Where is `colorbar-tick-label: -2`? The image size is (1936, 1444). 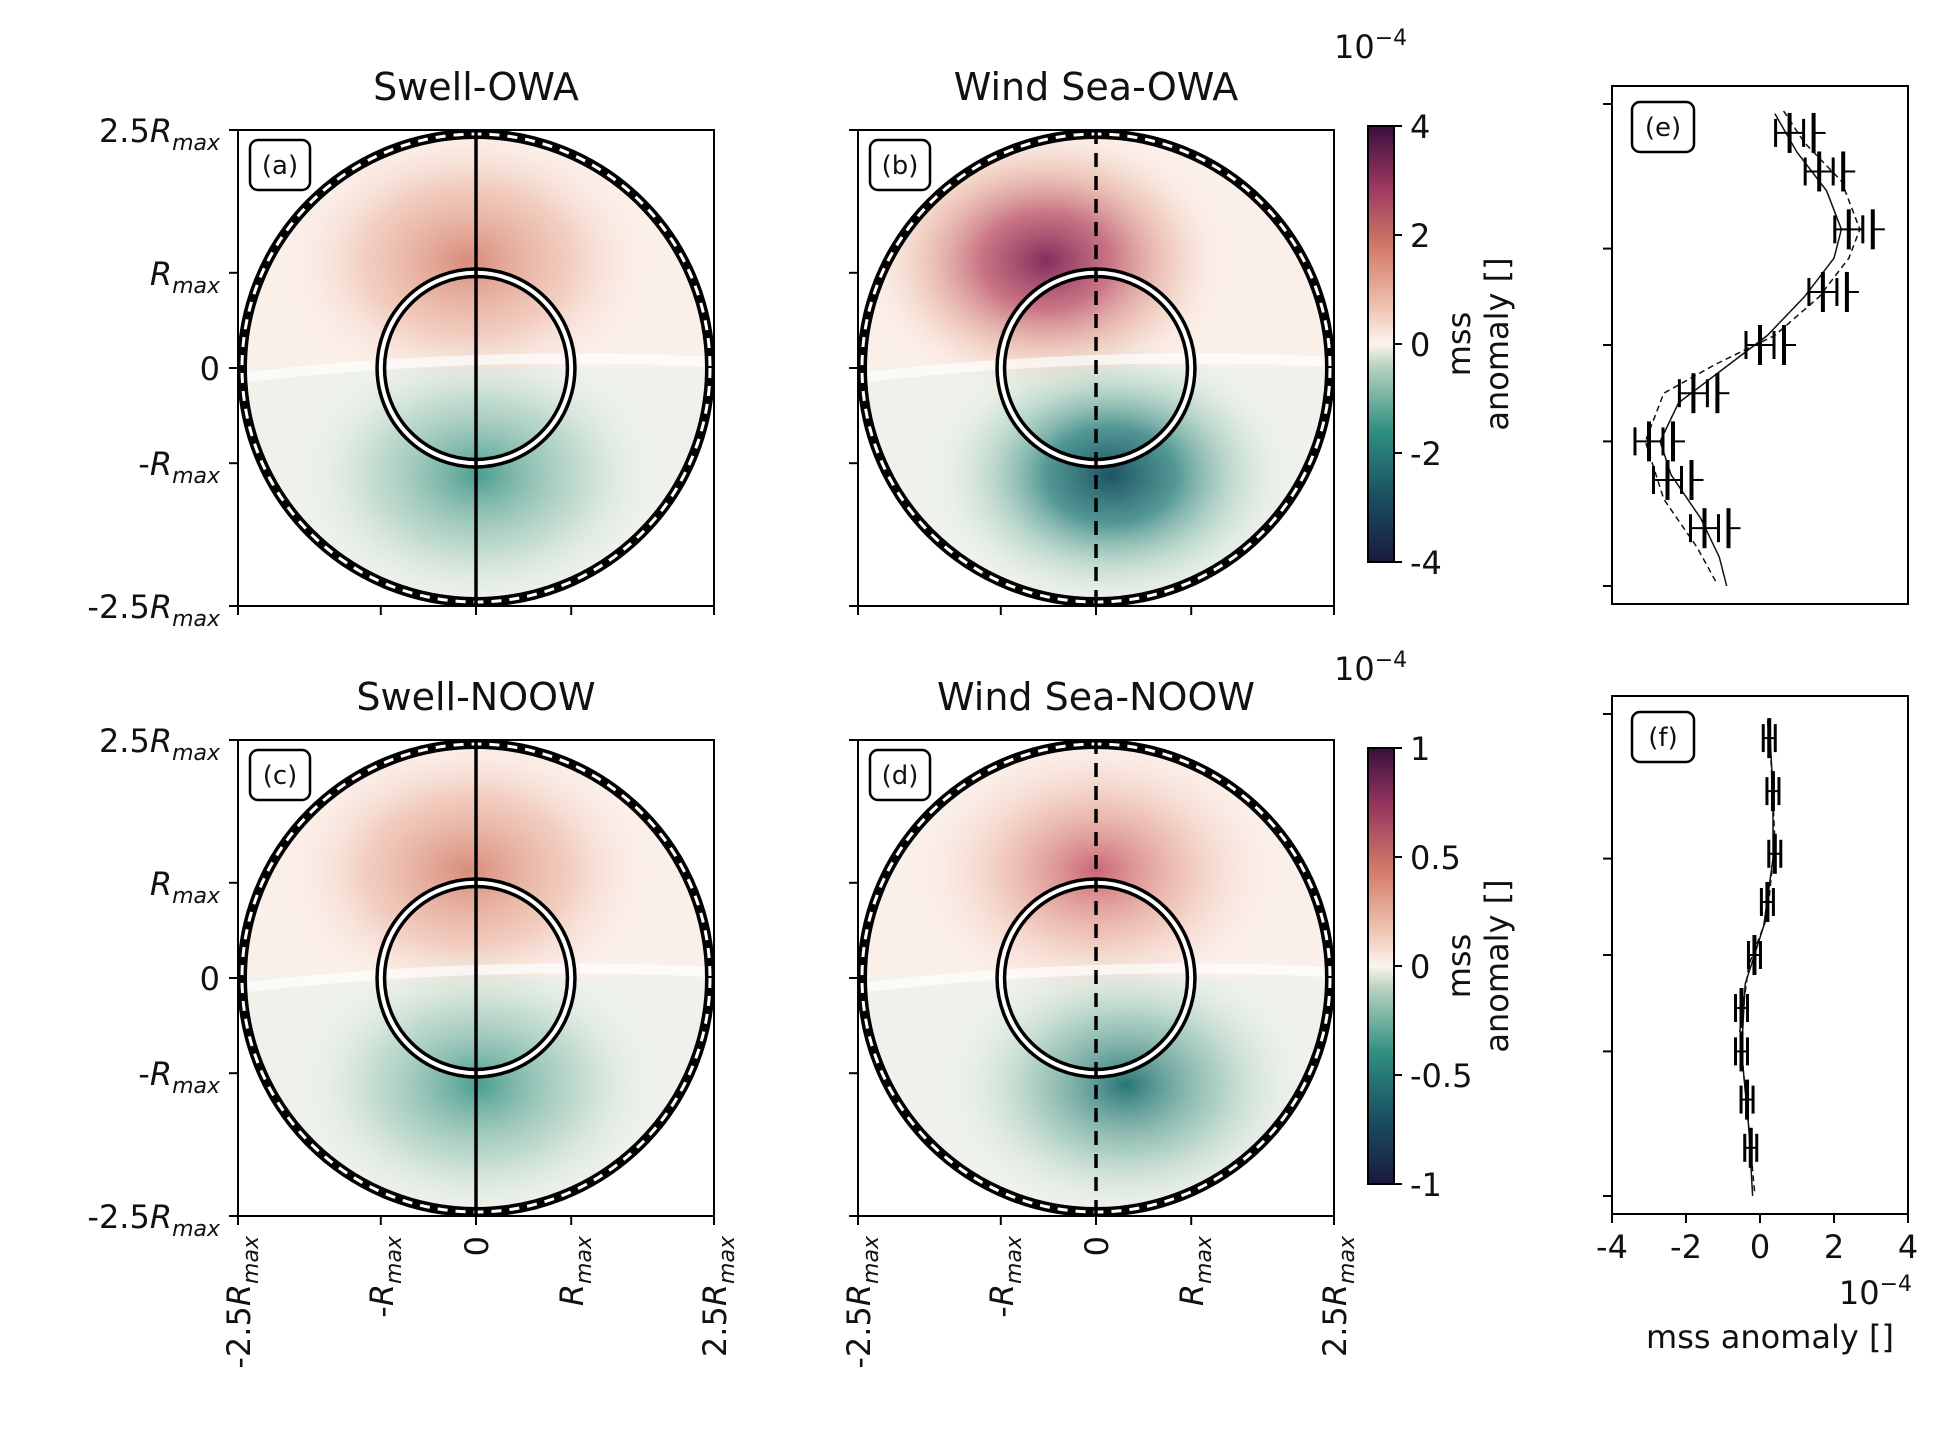
colorbar-tick-label: -2 is located at coordinates (1426, 454).